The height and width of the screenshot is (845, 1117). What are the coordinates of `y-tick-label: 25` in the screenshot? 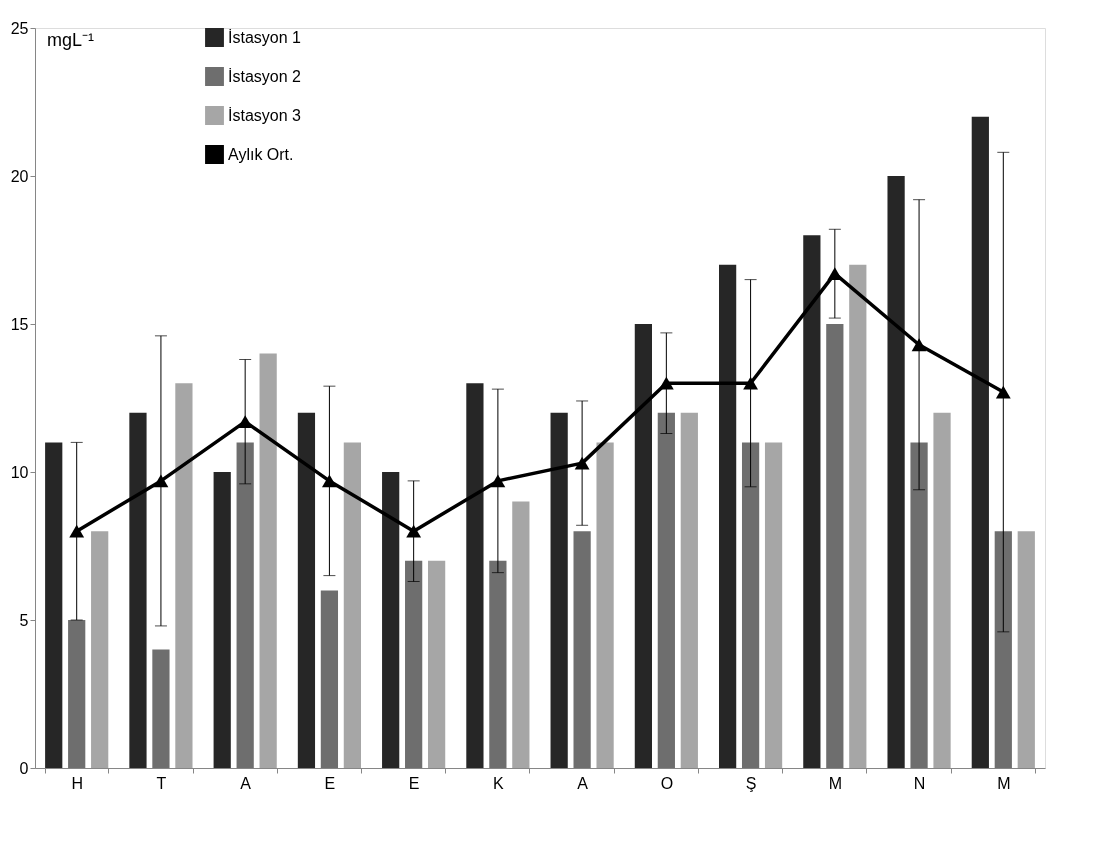 It's located at (19, 28).